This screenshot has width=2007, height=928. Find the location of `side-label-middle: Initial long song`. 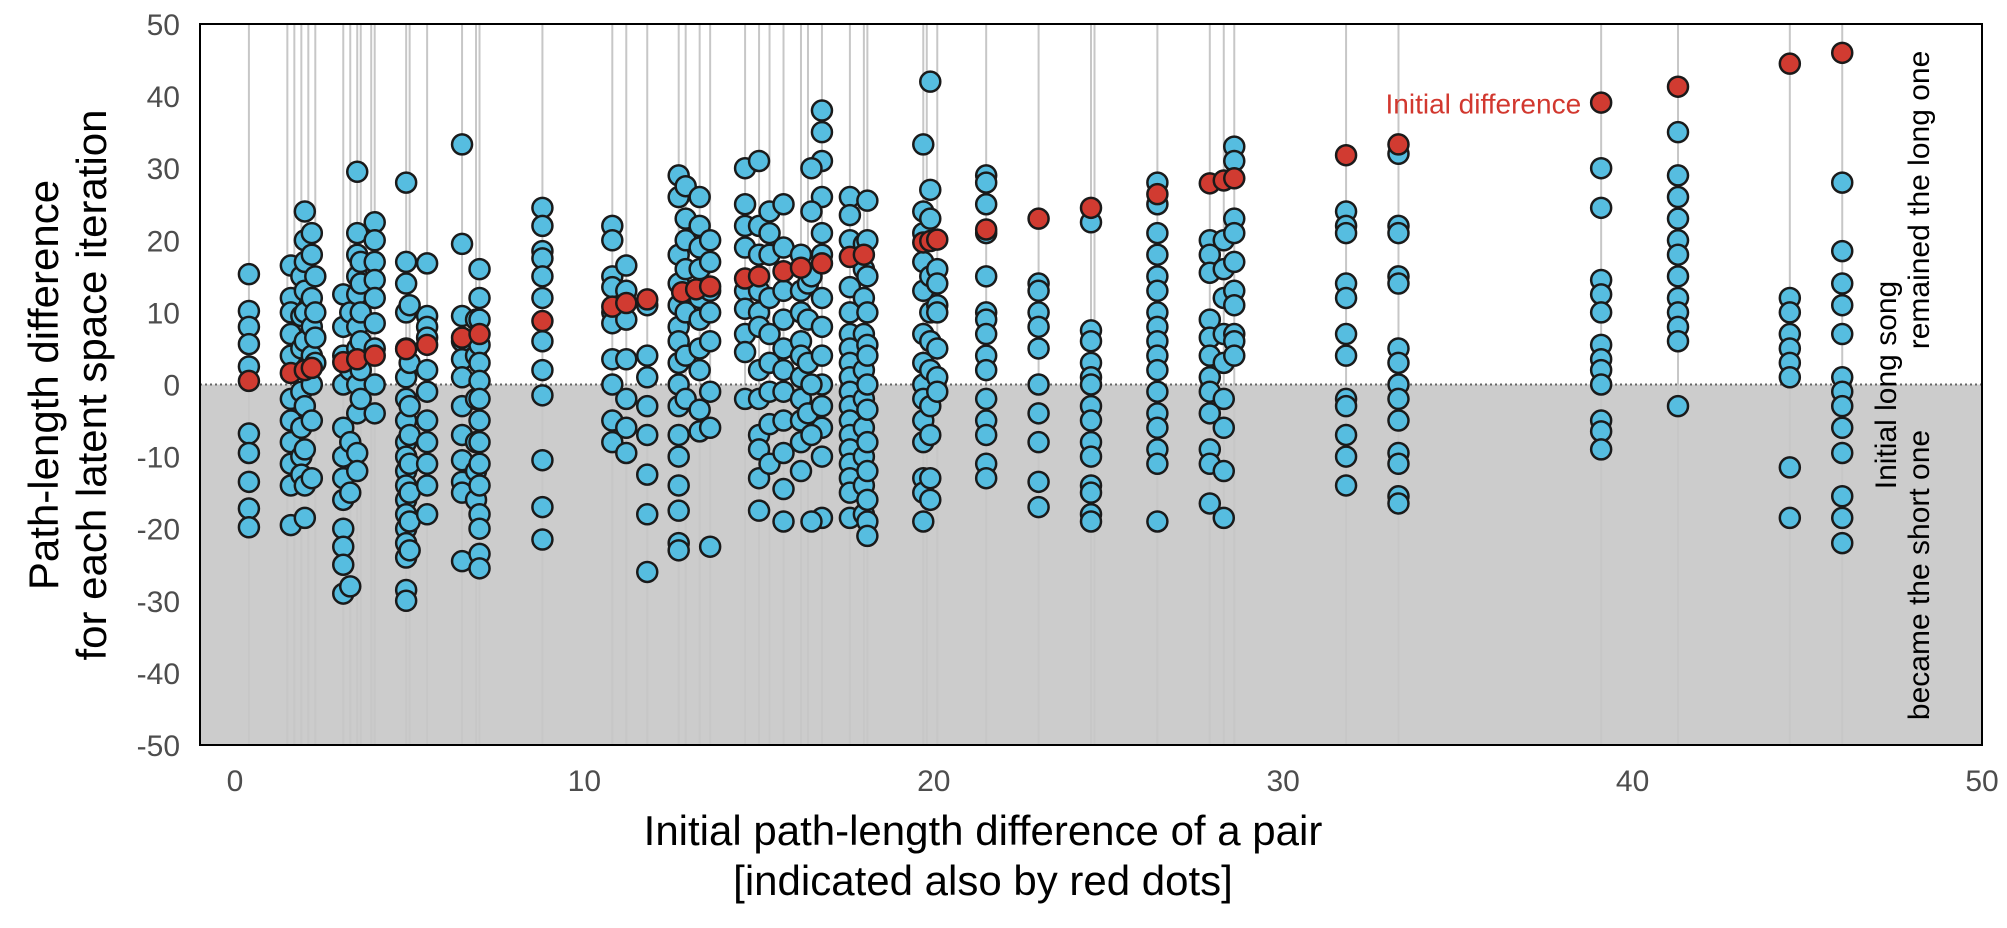

side-label-middle: Initial long song is located at coordinates (1886, 385).